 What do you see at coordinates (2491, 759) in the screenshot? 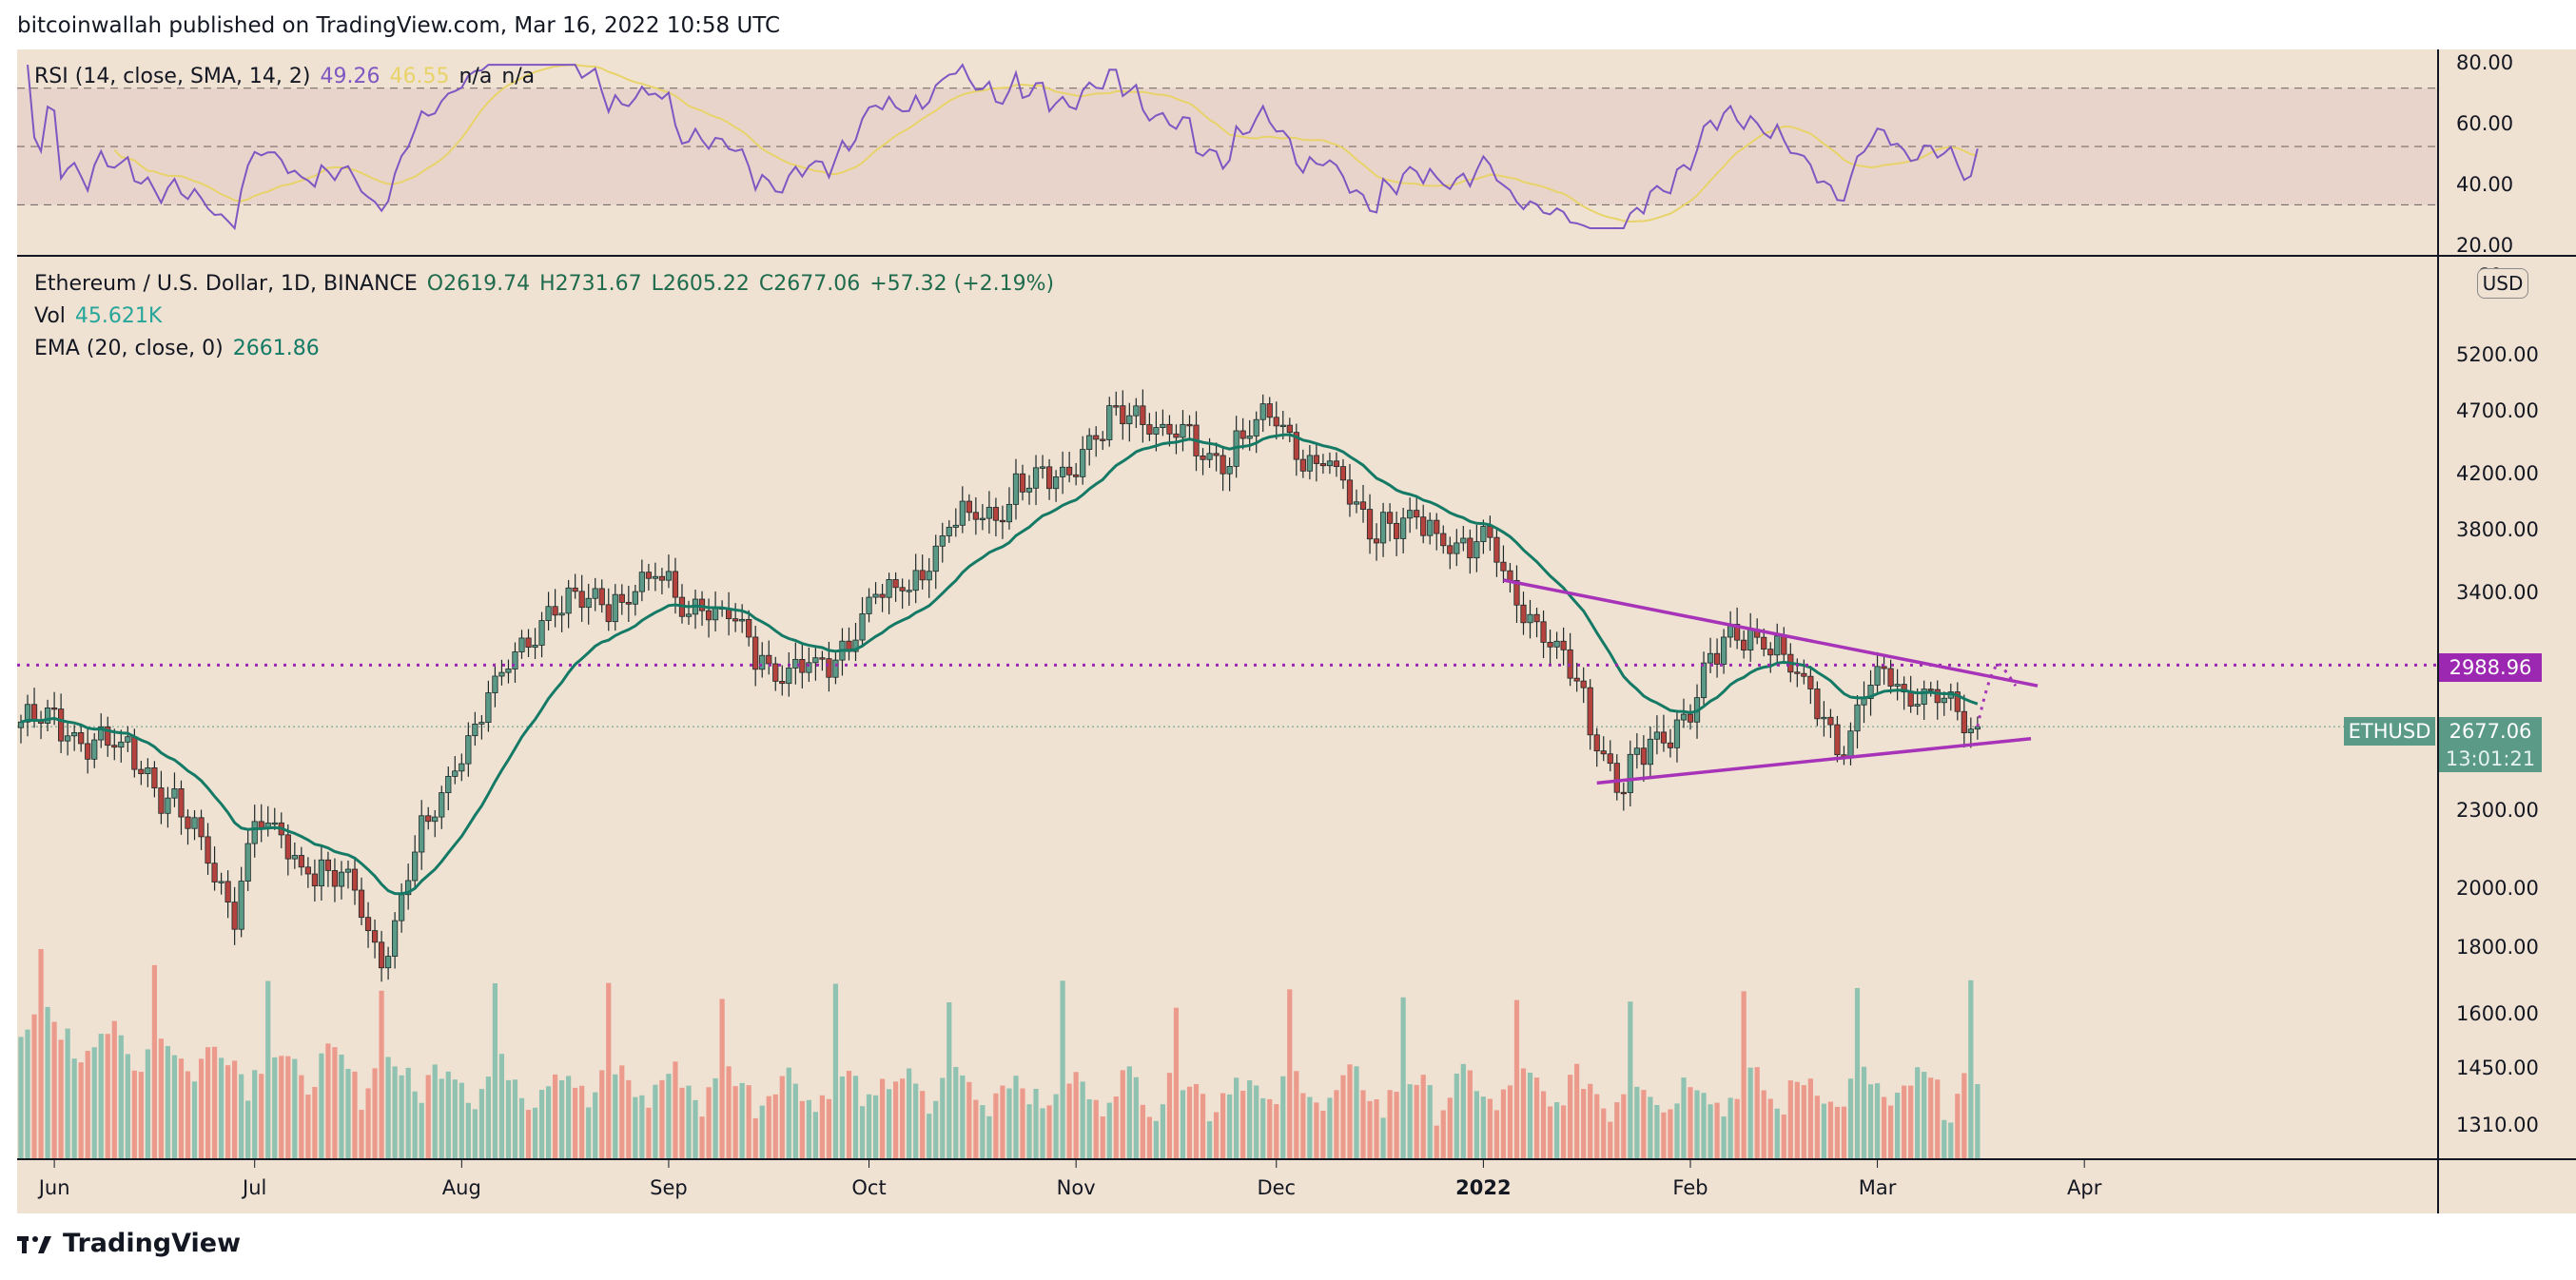
I see `countdown-label: 13:01:21` at bounding box center [2491, 759].